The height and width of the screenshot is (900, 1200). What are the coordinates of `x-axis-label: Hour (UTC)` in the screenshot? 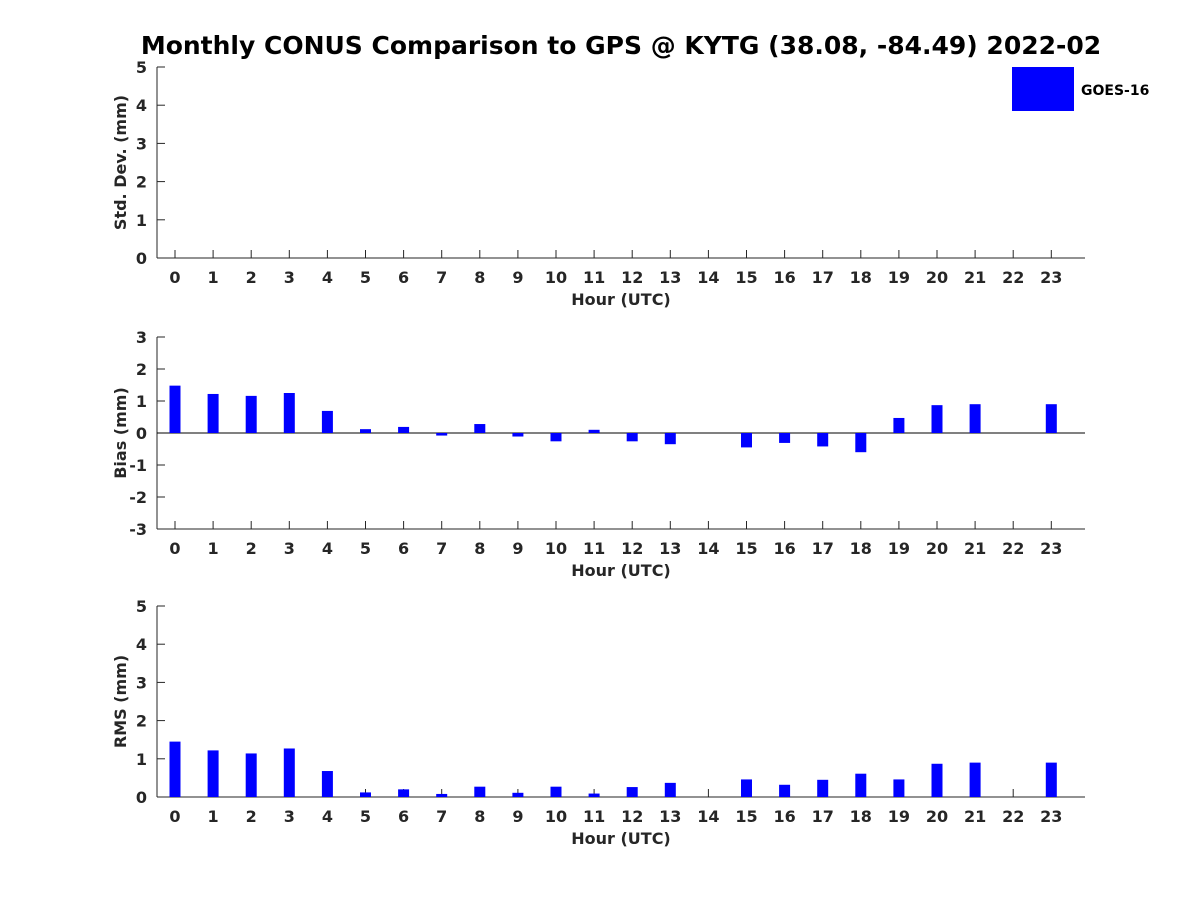 It's located at (621, 838).